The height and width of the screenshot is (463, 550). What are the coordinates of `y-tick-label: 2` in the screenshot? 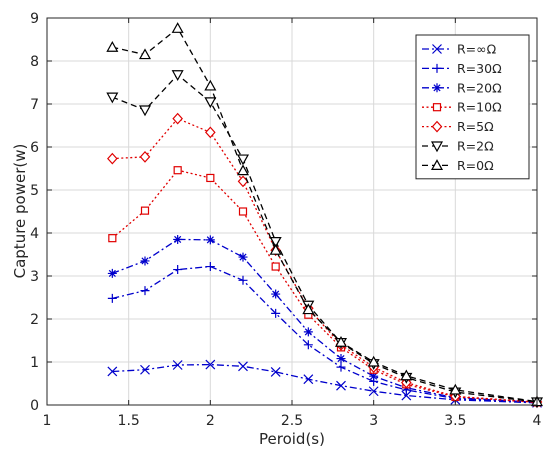 It's located at (34, 320).